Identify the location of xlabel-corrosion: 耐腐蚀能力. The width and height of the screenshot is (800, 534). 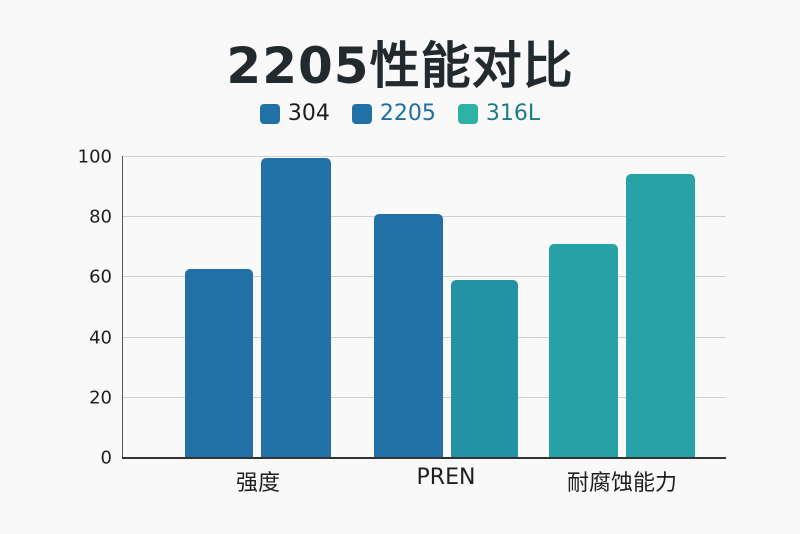
(622, 483).